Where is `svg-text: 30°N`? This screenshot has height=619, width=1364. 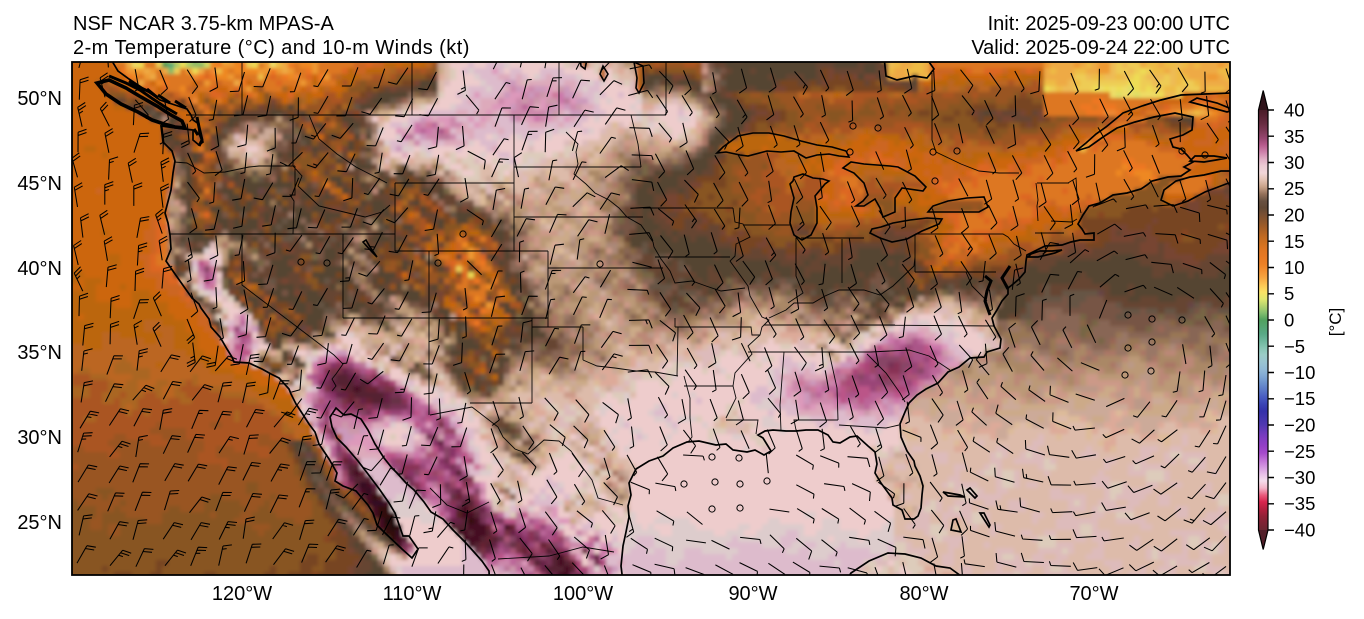
svg-text: 30°N is located at coordinates (39, 438).